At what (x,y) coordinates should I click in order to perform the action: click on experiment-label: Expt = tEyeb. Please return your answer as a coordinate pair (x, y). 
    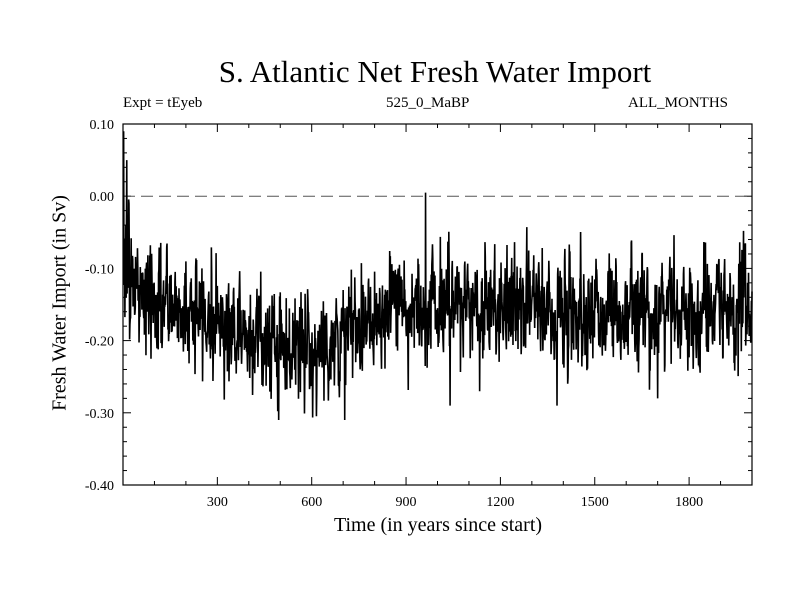
    Looking at the image, I should click on (163, 103).